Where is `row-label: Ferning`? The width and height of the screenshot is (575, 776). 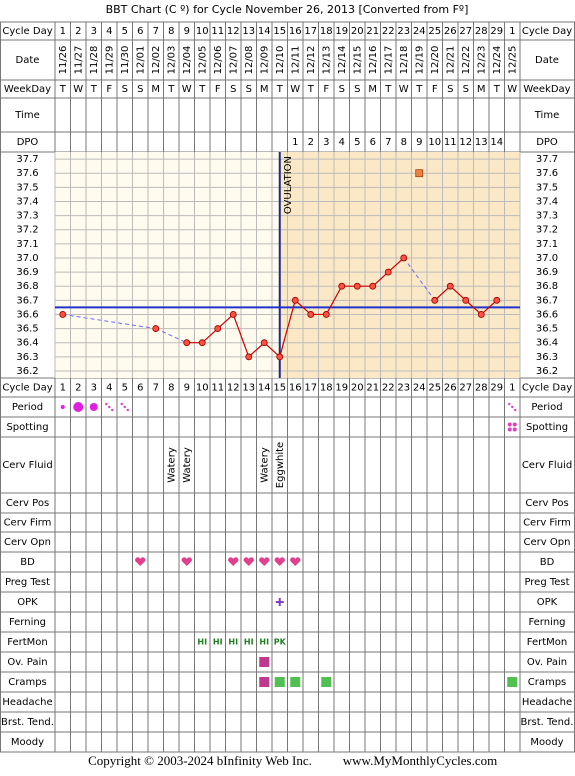 row-label: Ferning is located at coordinates (27, 622).